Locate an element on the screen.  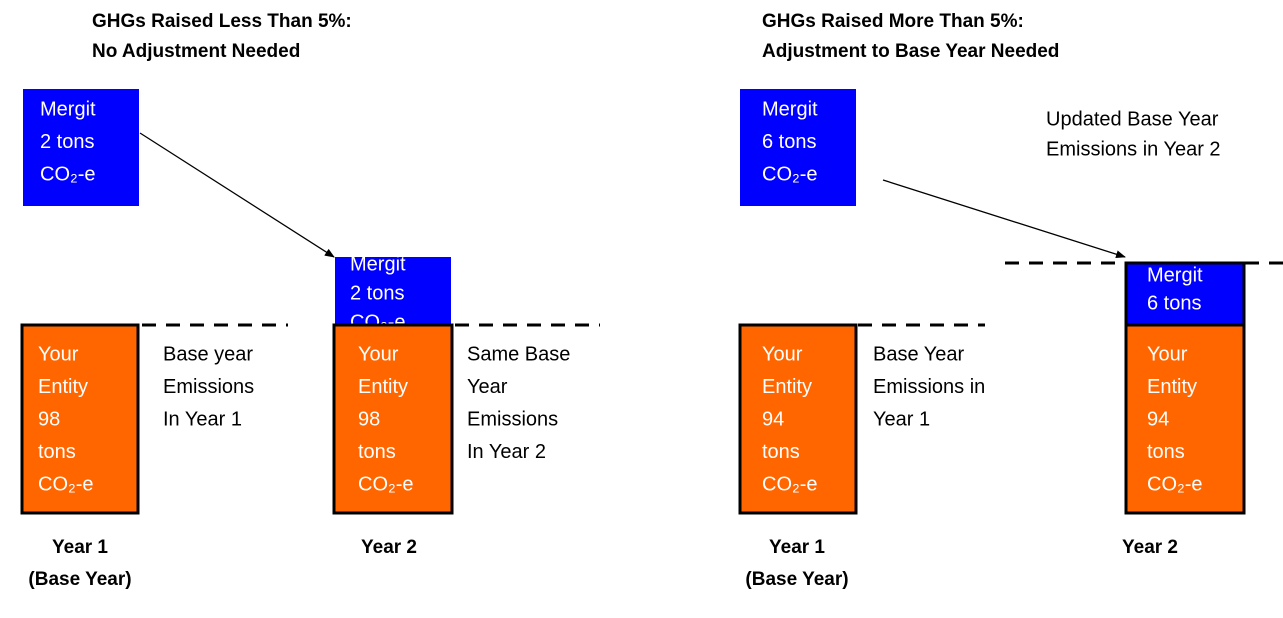
note-label: In Year 1 is located at coordinates (202, 419).